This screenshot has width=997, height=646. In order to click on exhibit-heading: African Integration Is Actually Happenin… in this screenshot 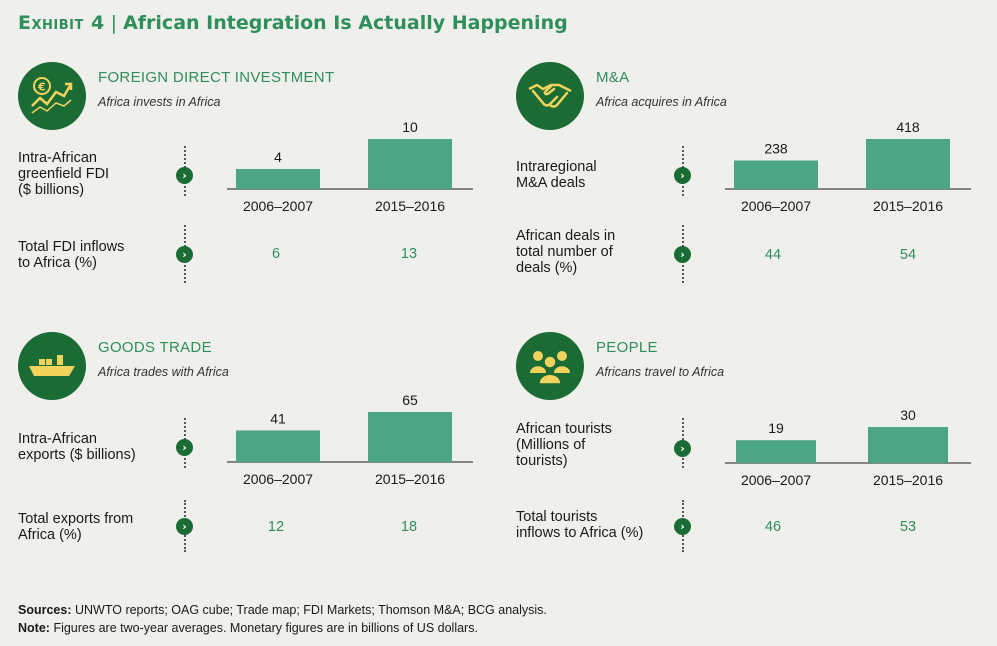, I will do `click(345, 23)`.